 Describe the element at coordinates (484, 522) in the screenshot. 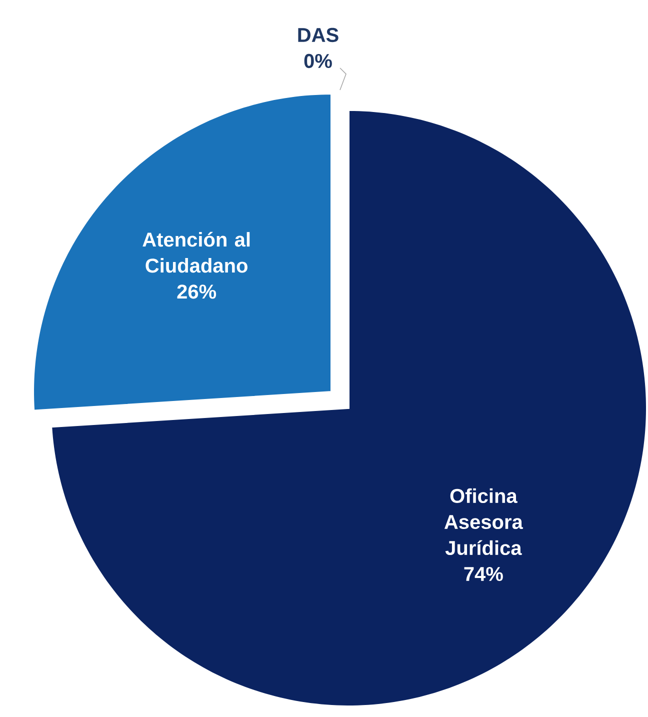

I see `slice-label: Oficina Asesora Jurídica` at that location.